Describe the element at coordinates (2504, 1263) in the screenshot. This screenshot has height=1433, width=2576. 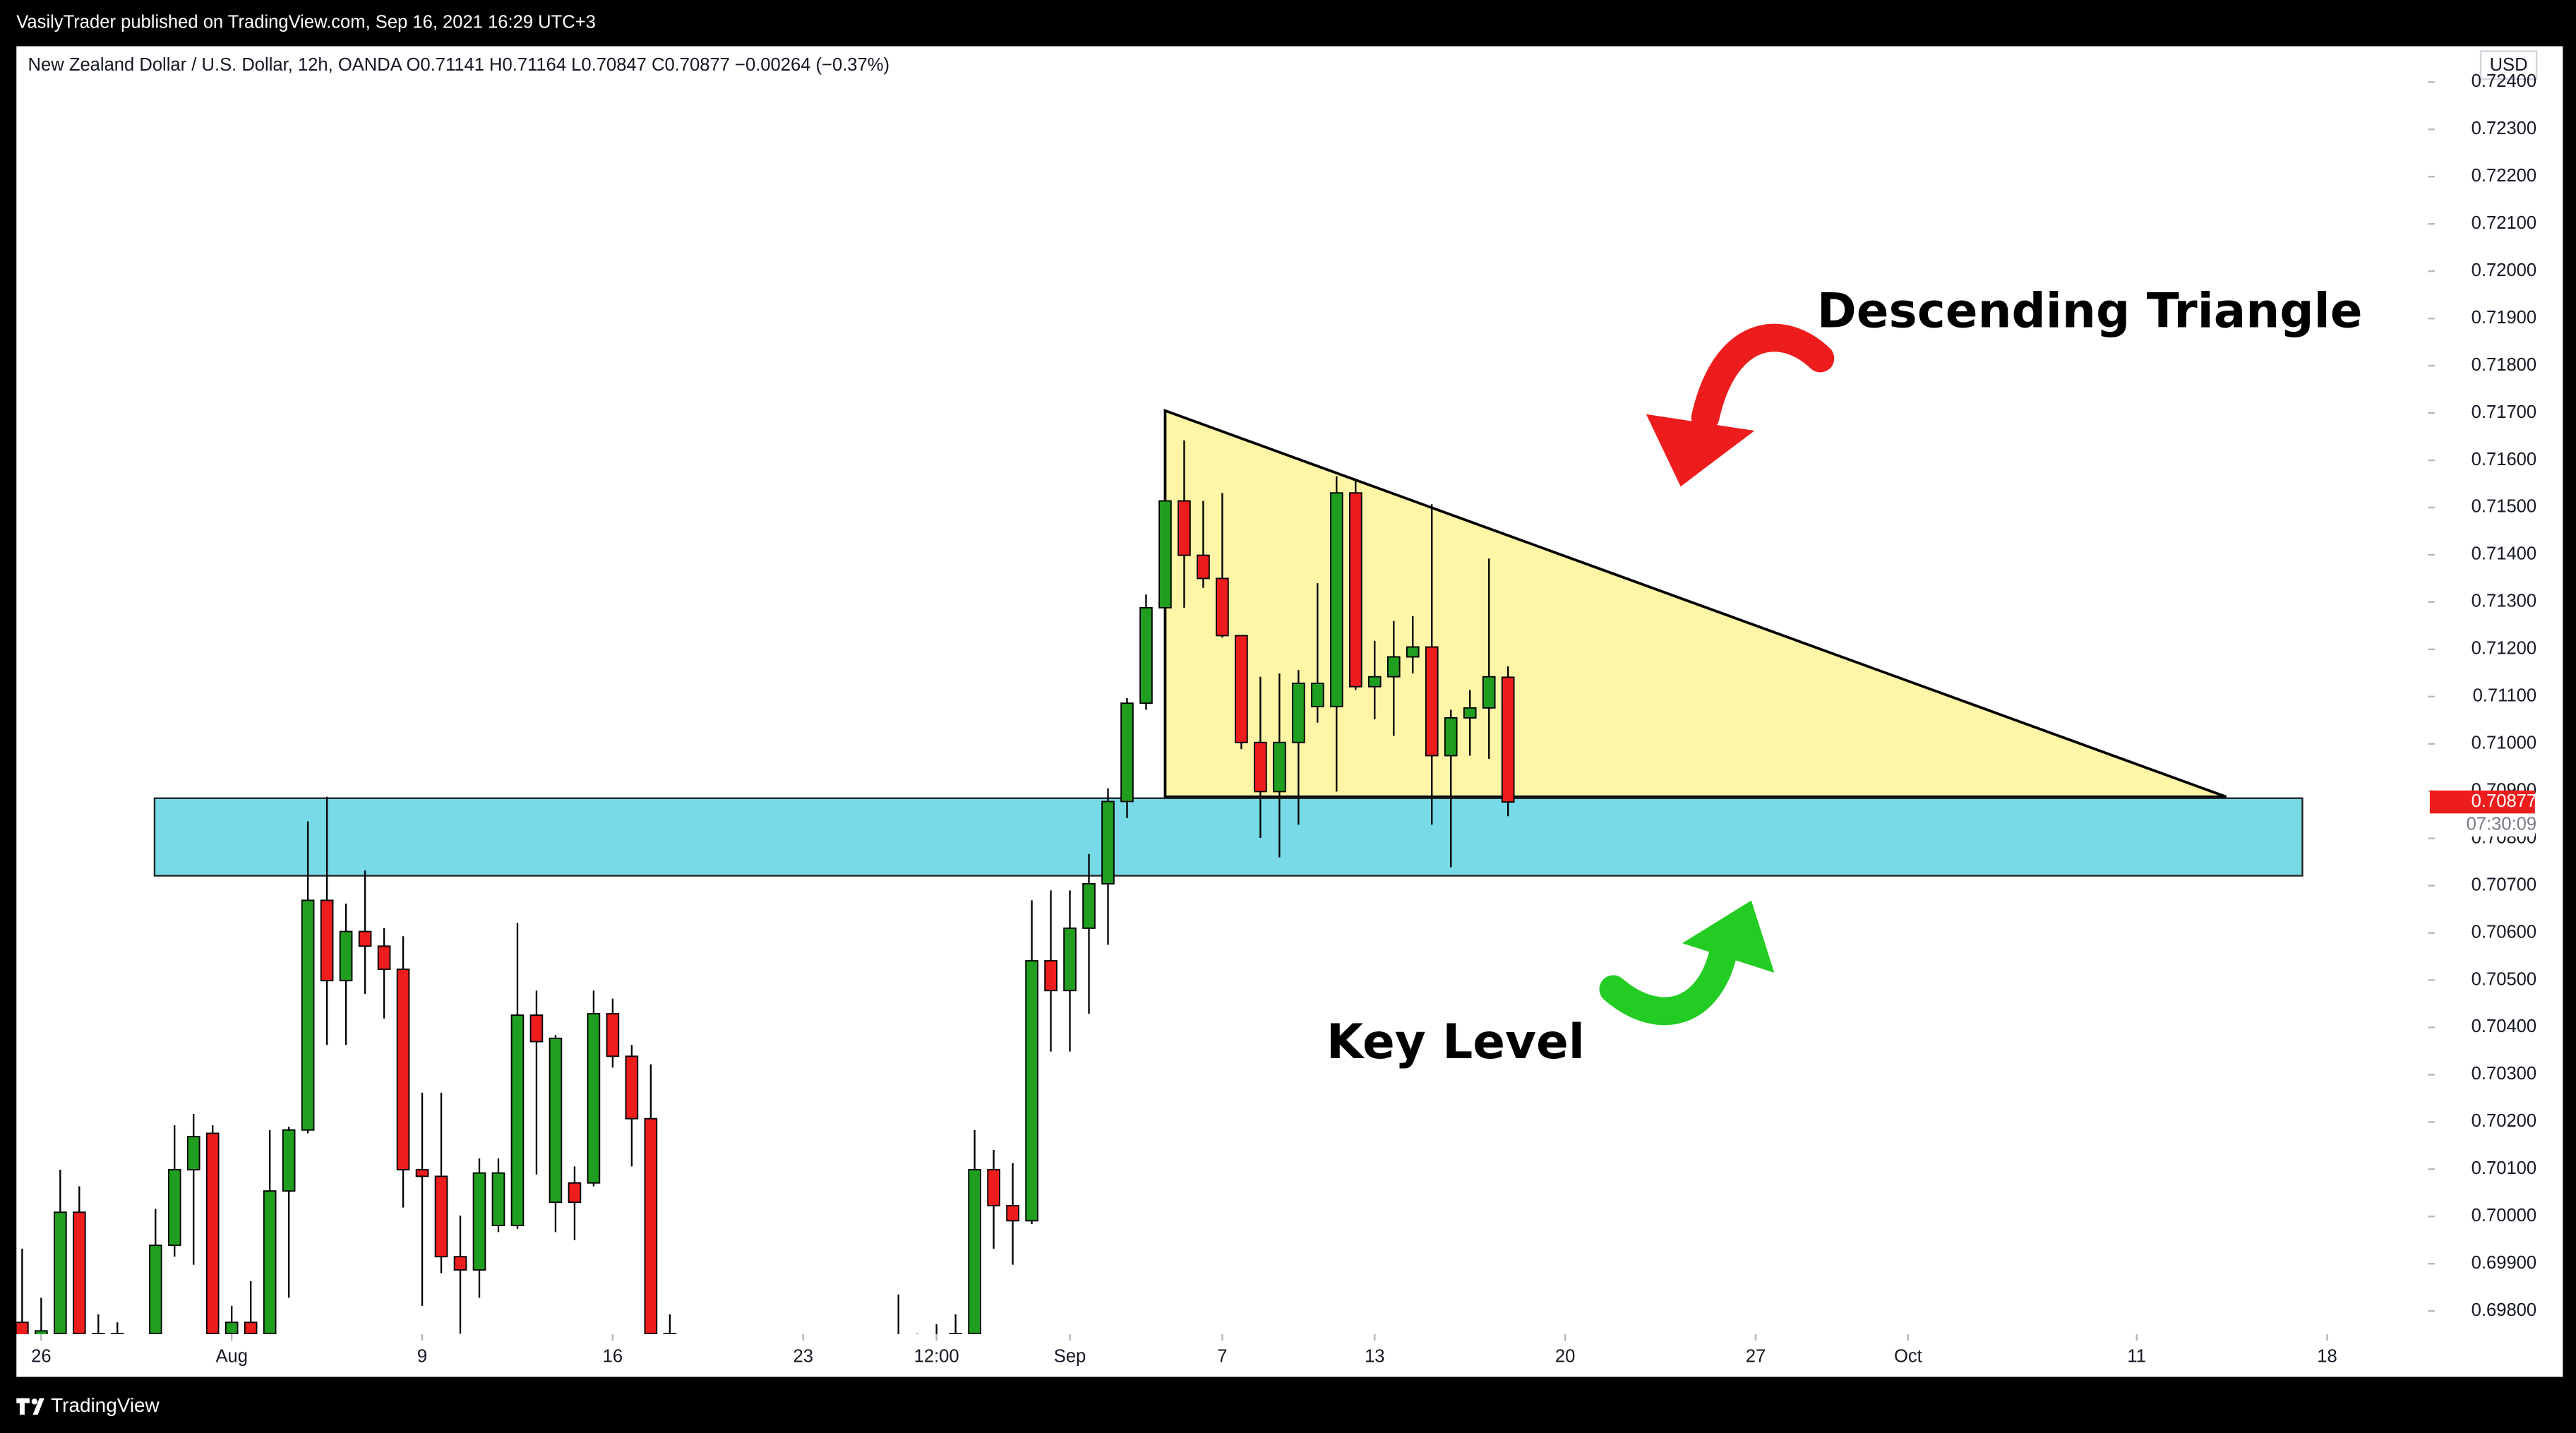
I see `y-tick-label: 0.69900` at that location.